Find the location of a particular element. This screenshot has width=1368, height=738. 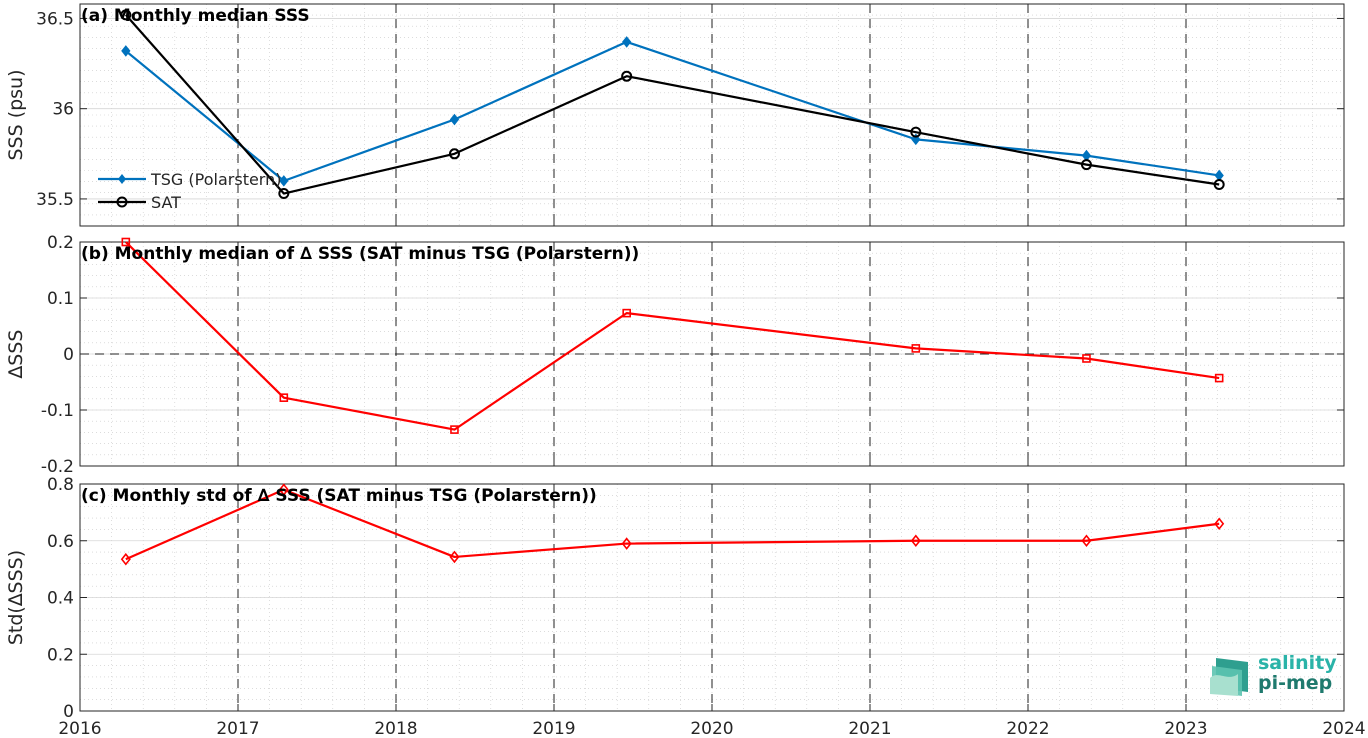

y-tick-label: -0.1 is located at coordinates (57, 411).